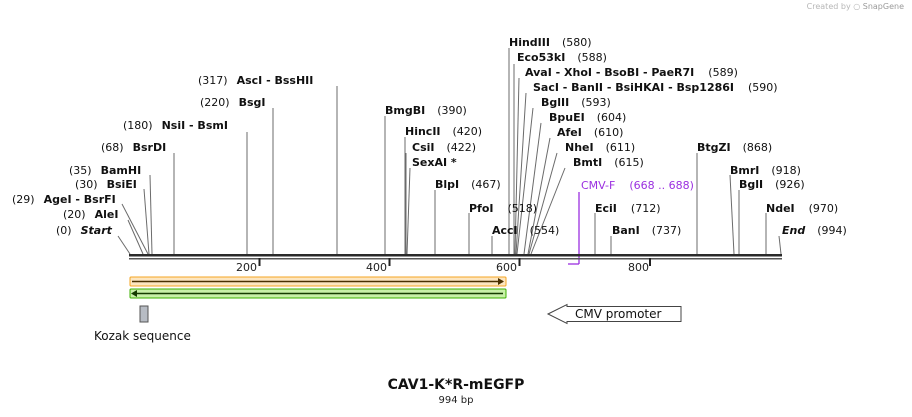 The width and height of the screenshot is (912, 417). I want to click on site-agei-bsrfi: (29) AgeI - BsrFI, so click(64, 199).